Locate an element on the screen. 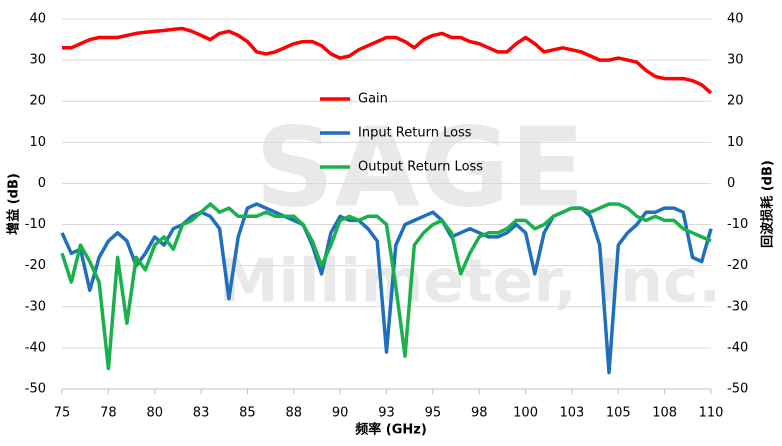 This screenshot has width=782, height=446. x-tick-label: 95 is located at coordinates (433, 413).